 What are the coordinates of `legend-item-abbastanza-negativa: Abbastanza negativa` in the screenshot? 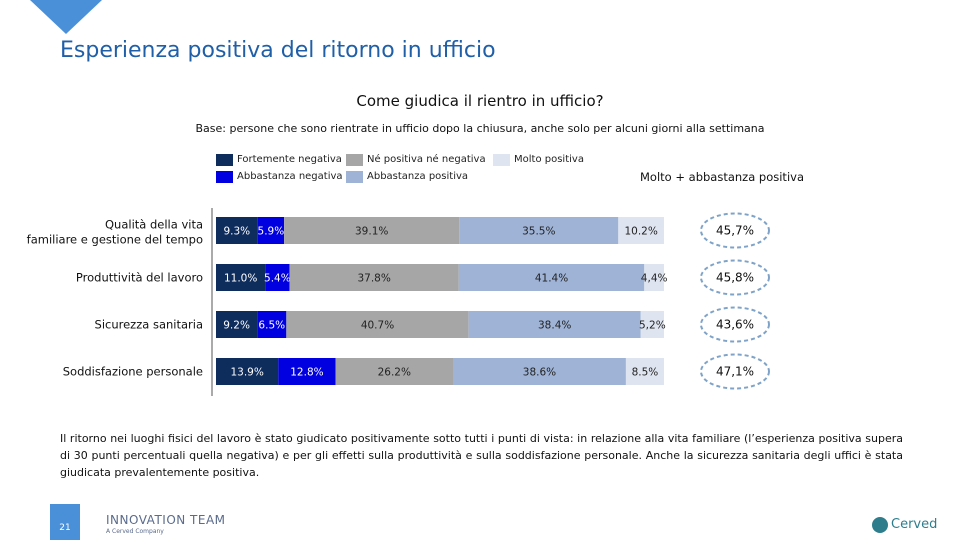 It's located at (279, 177).